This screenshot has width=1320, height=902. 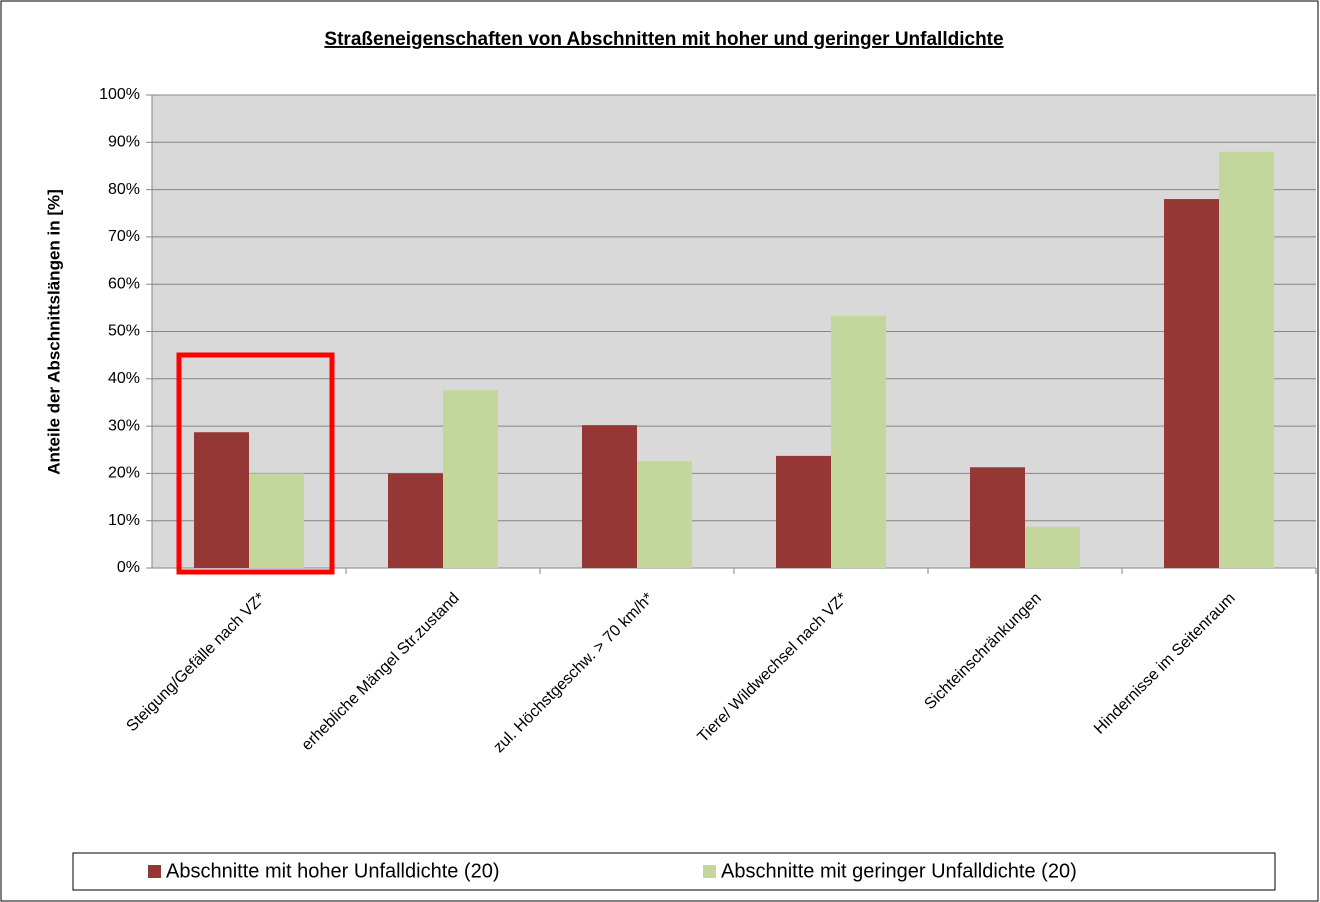 What do you see at coordinates (333, 871) in the screenshot?
I see `legend-label: Abschnitte mit hoher Unfalldichte (20)` at bounding box center [333, 871].